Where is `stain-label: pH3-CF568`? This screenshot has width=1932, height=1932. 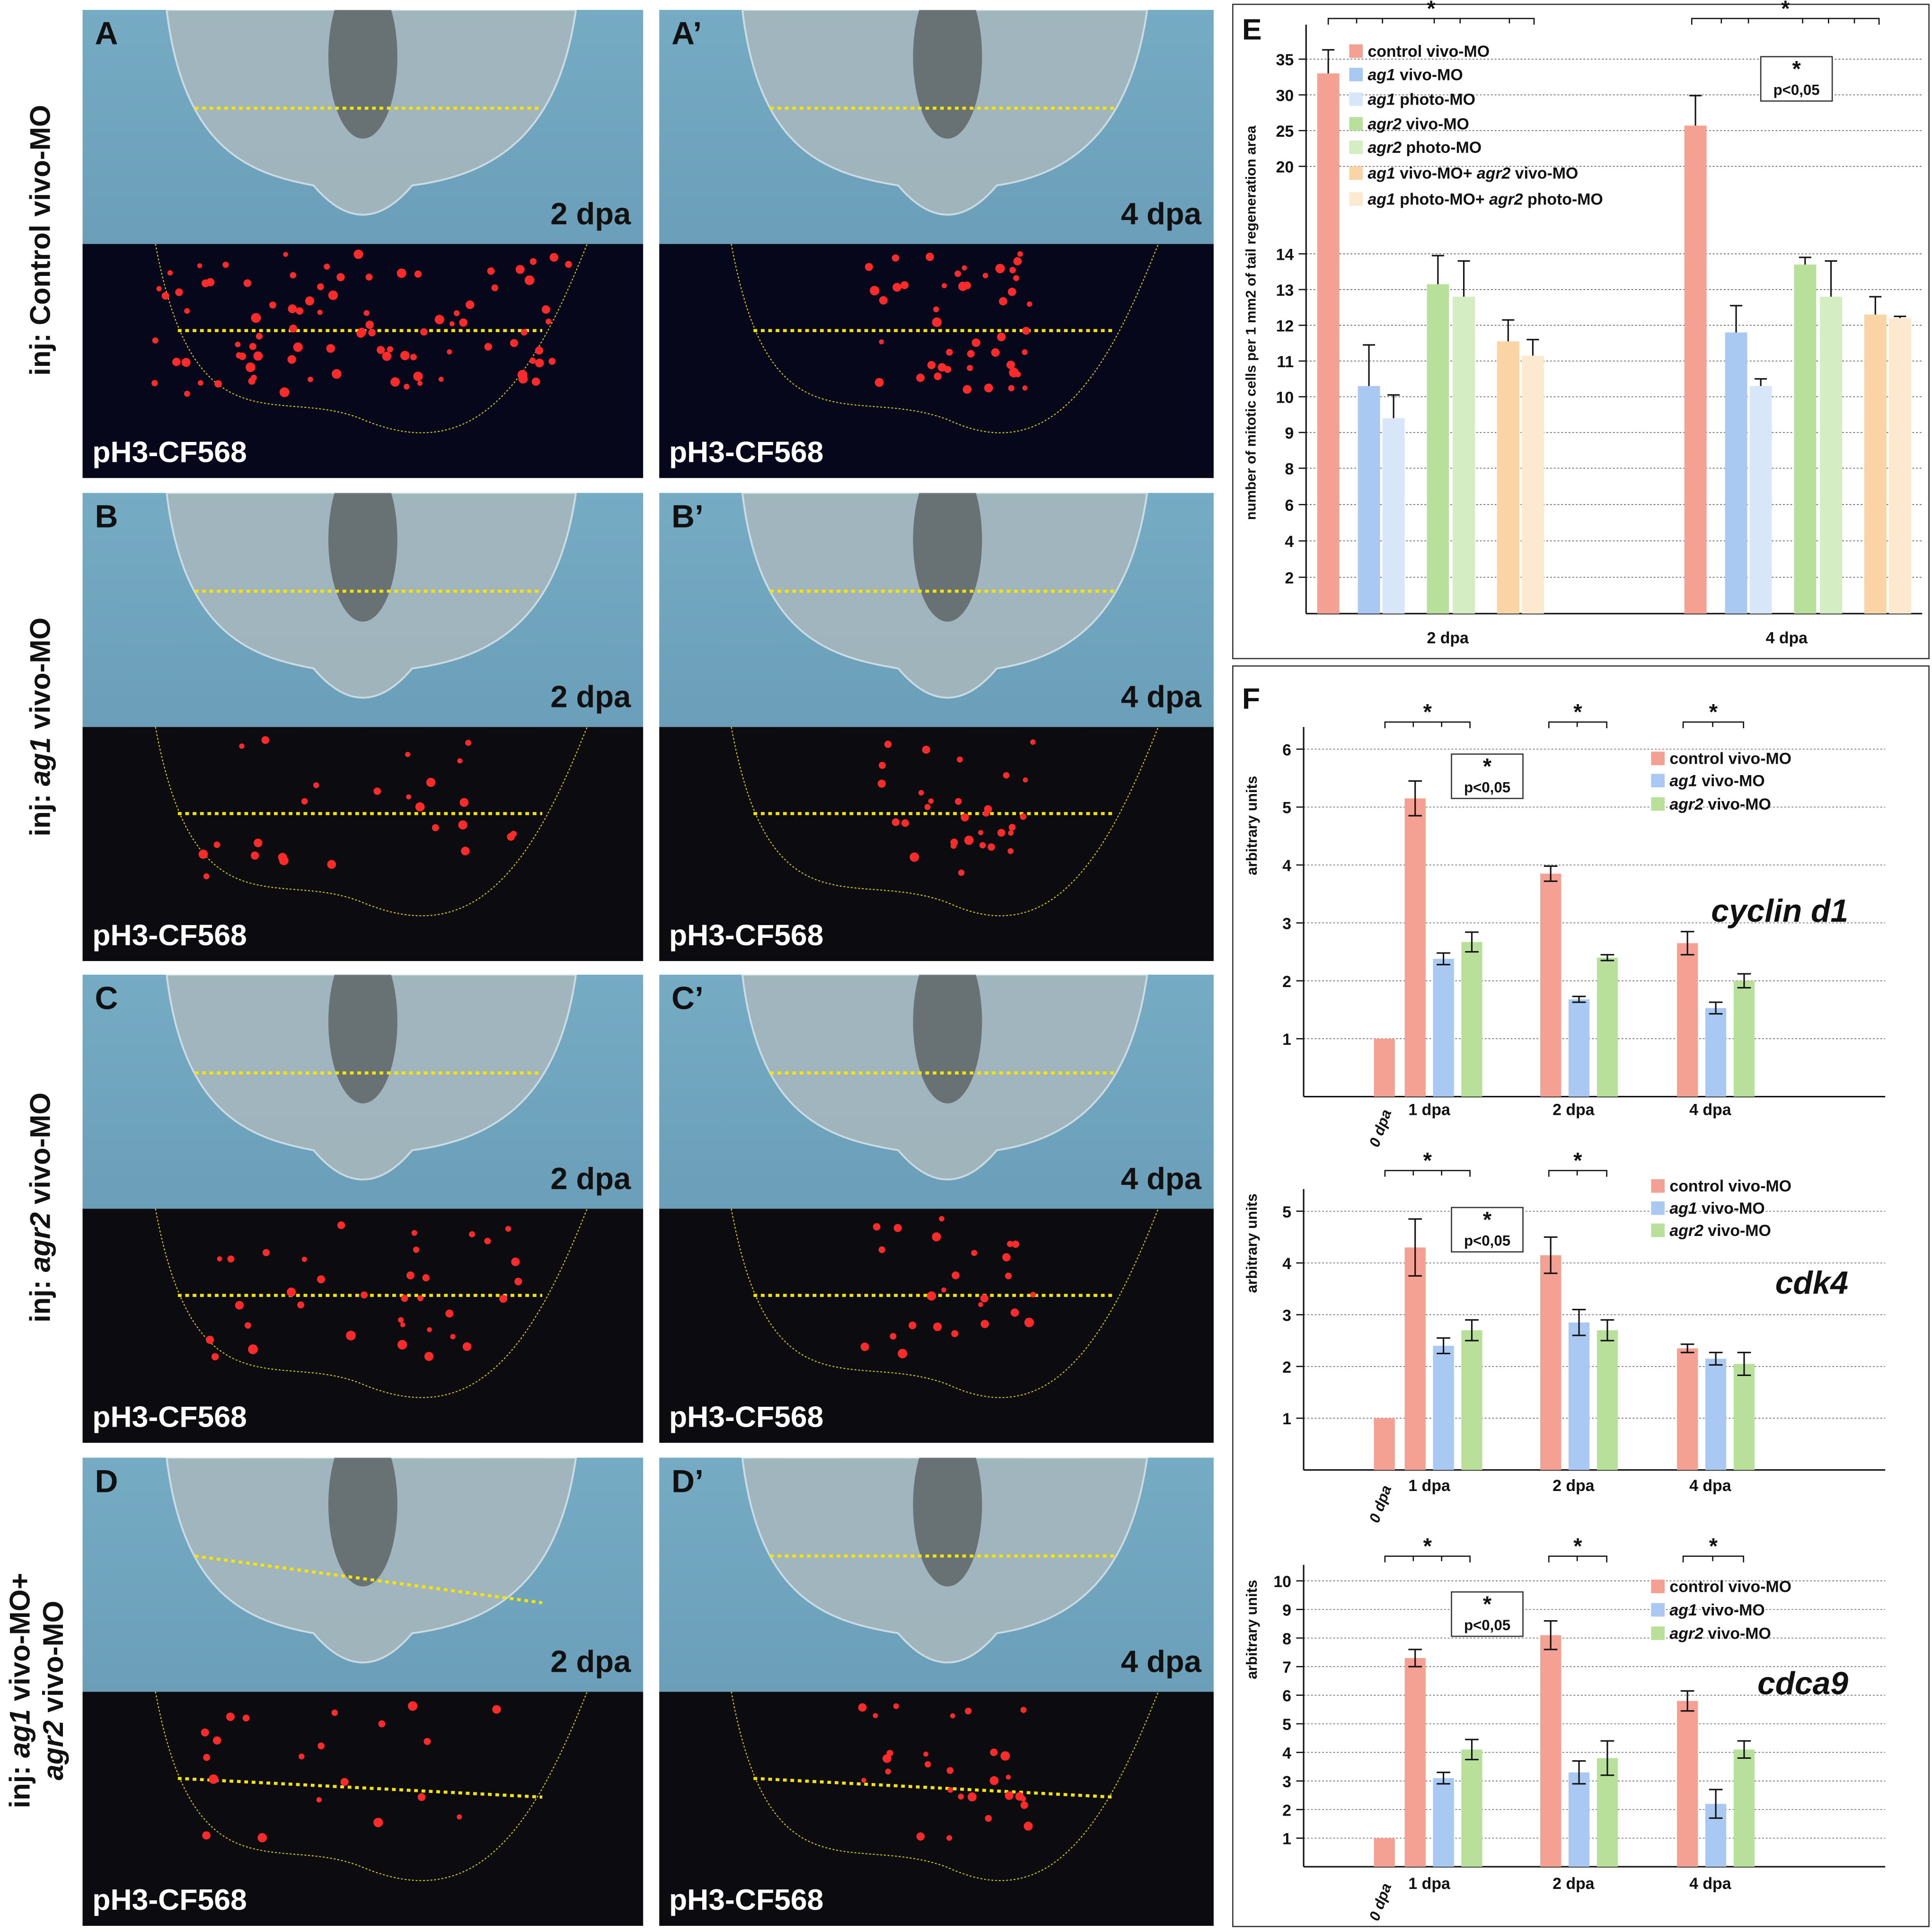
stain-label: pH3-CF568 is located at coordinates (746, 1418).